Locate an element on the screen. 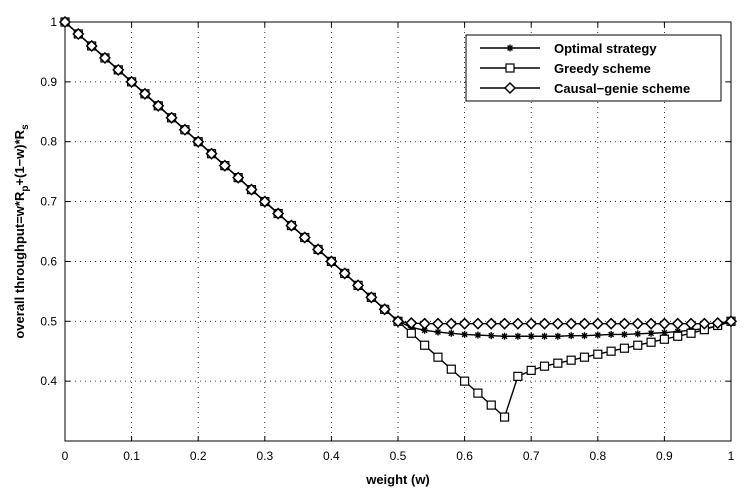  y-tick-label-3: 0.7 is located at coordinates (48, 202).